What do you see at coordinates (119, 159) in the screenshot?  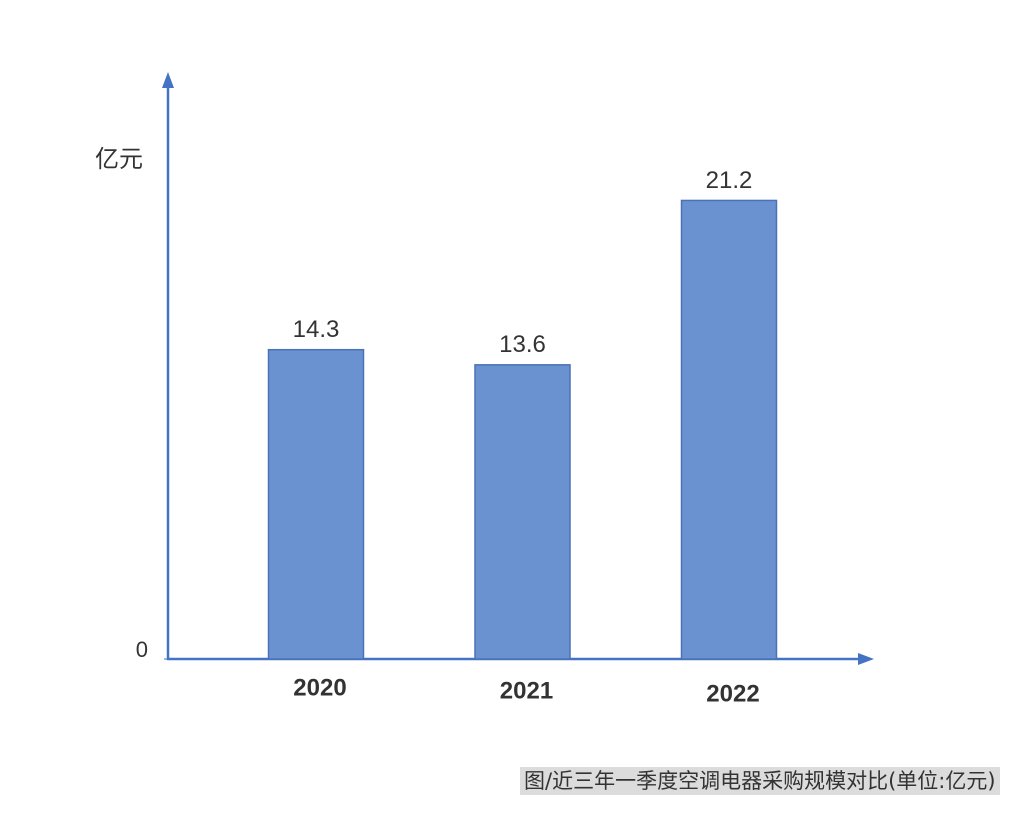 I see `y-axis-label: 亿元` at bounding box center [119, 159].